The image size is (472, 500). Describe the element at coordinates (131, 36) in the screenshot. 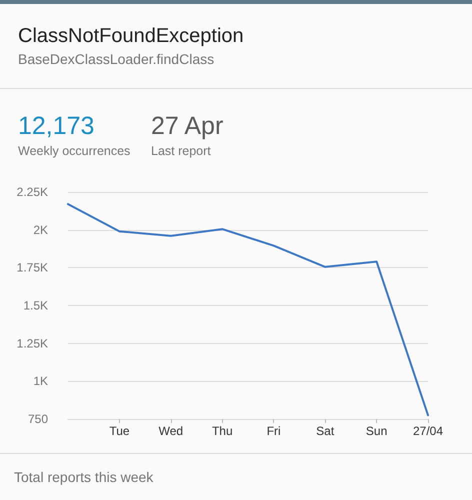

I see `chart-title: ClassNotFoundException` at that location.